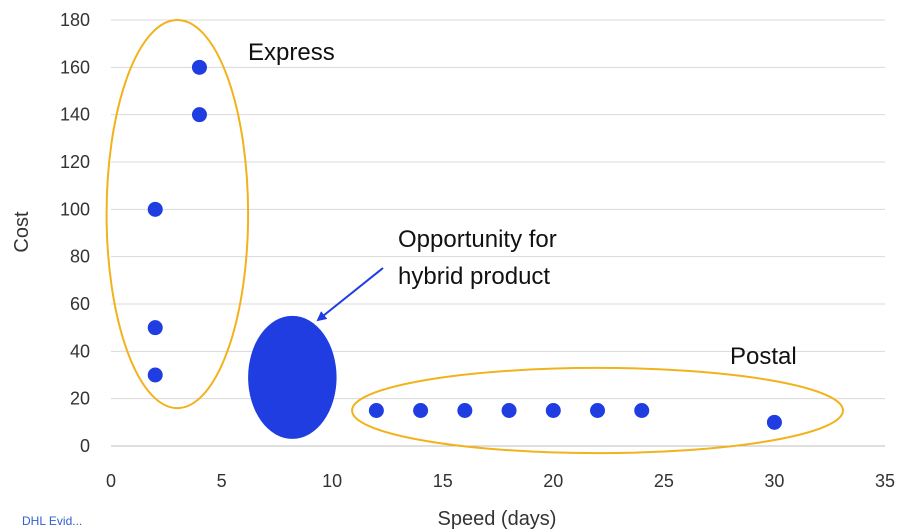 This screenshot has width=899, height=529. What do you see at coordinates (75, 209) in the screenshot?
I see `y-tick-label: 100` at bounding box center [75, 209].